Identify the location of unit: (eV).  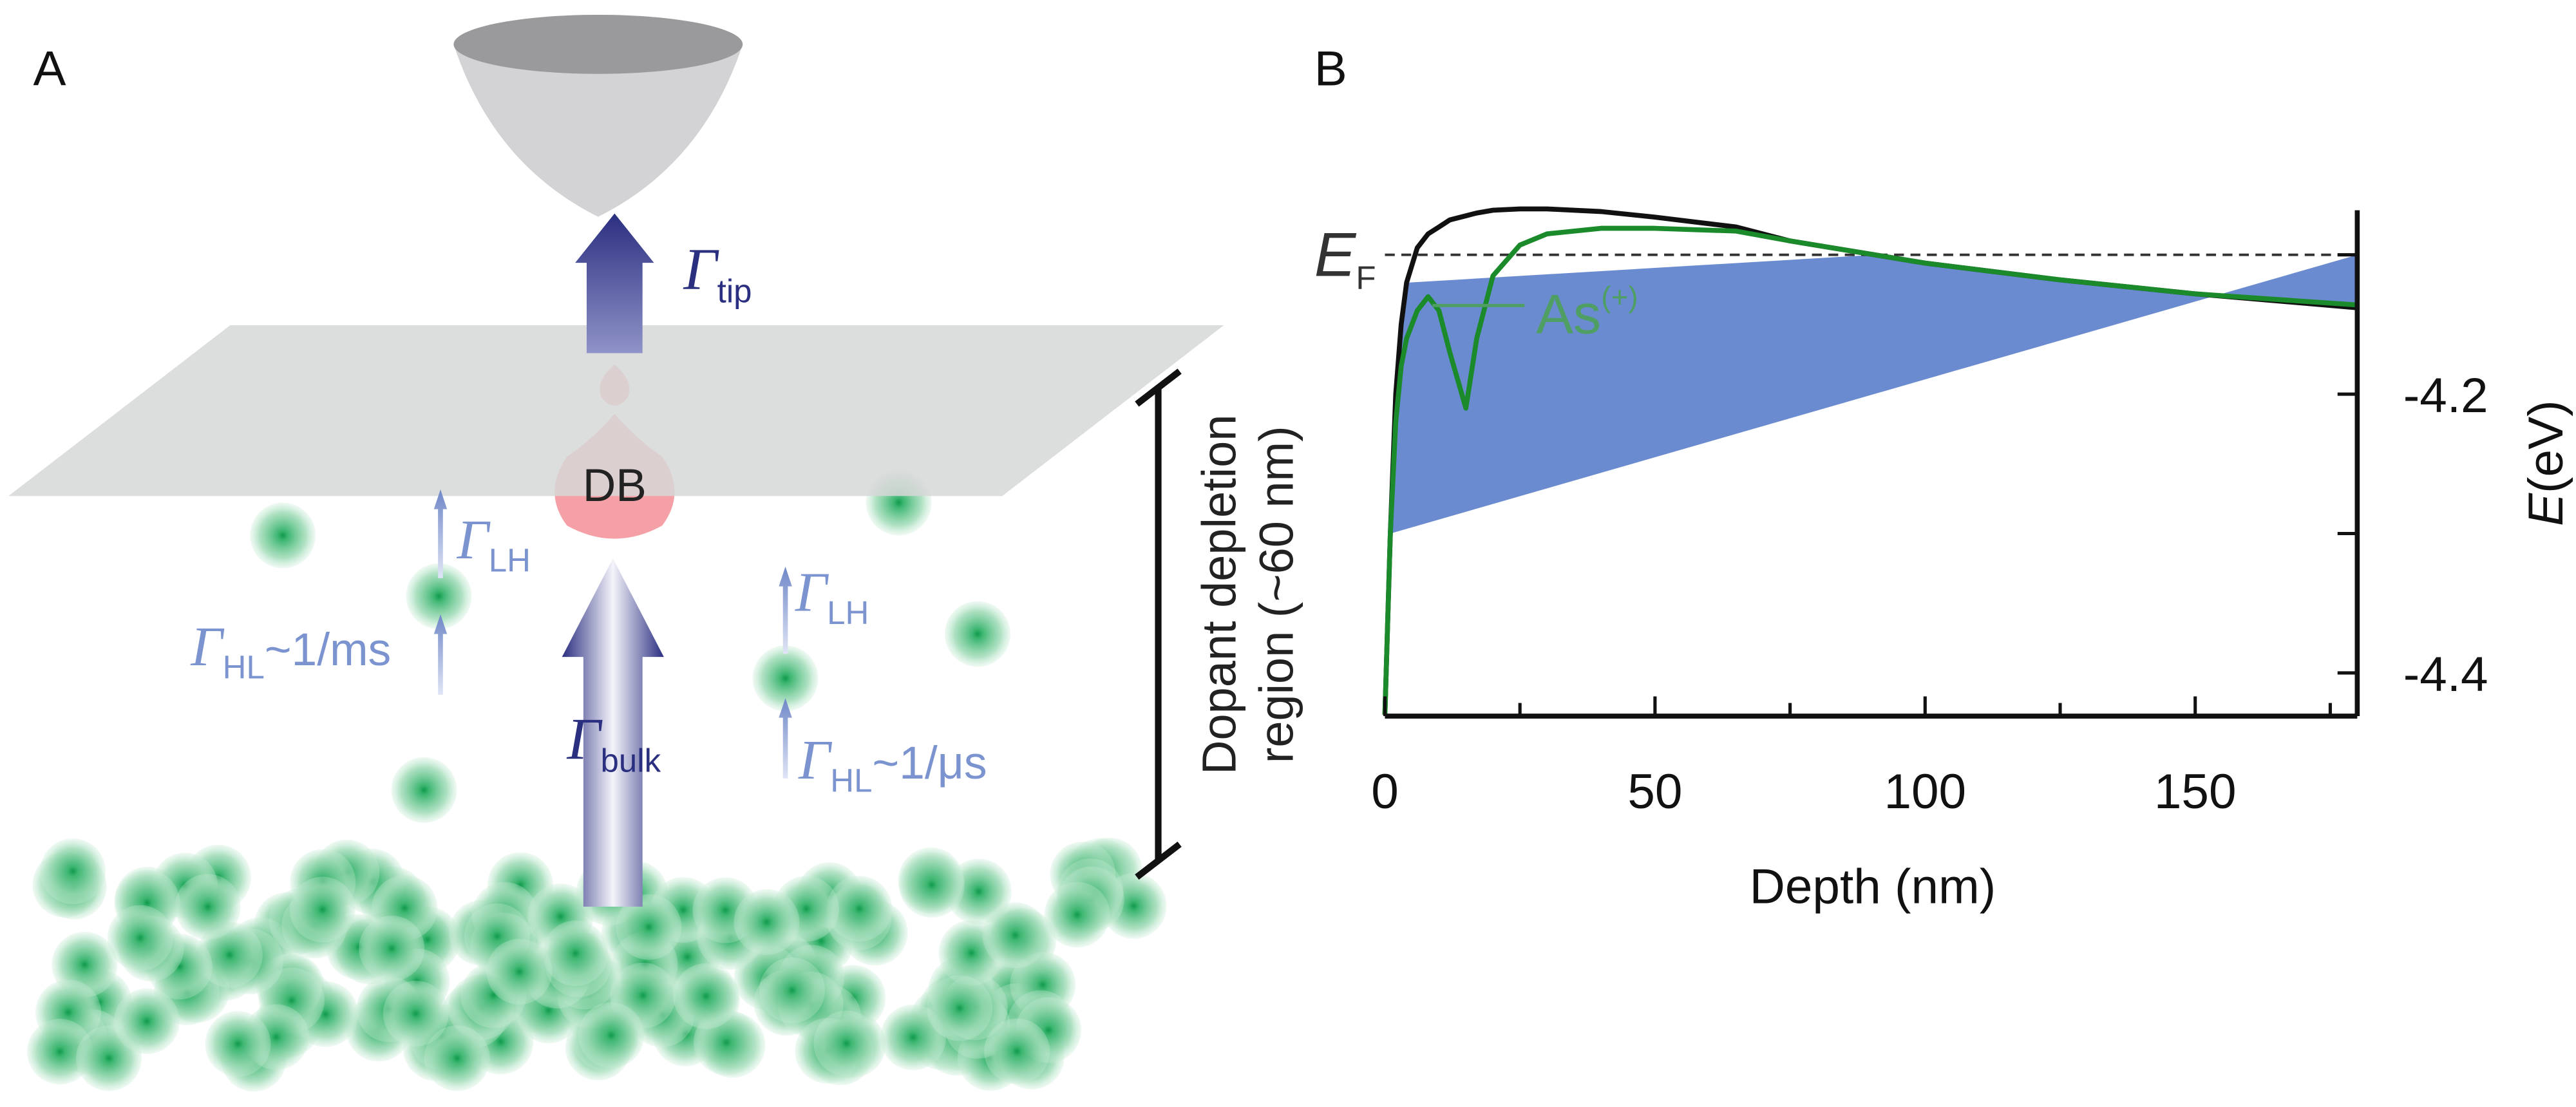
(2546, 446).